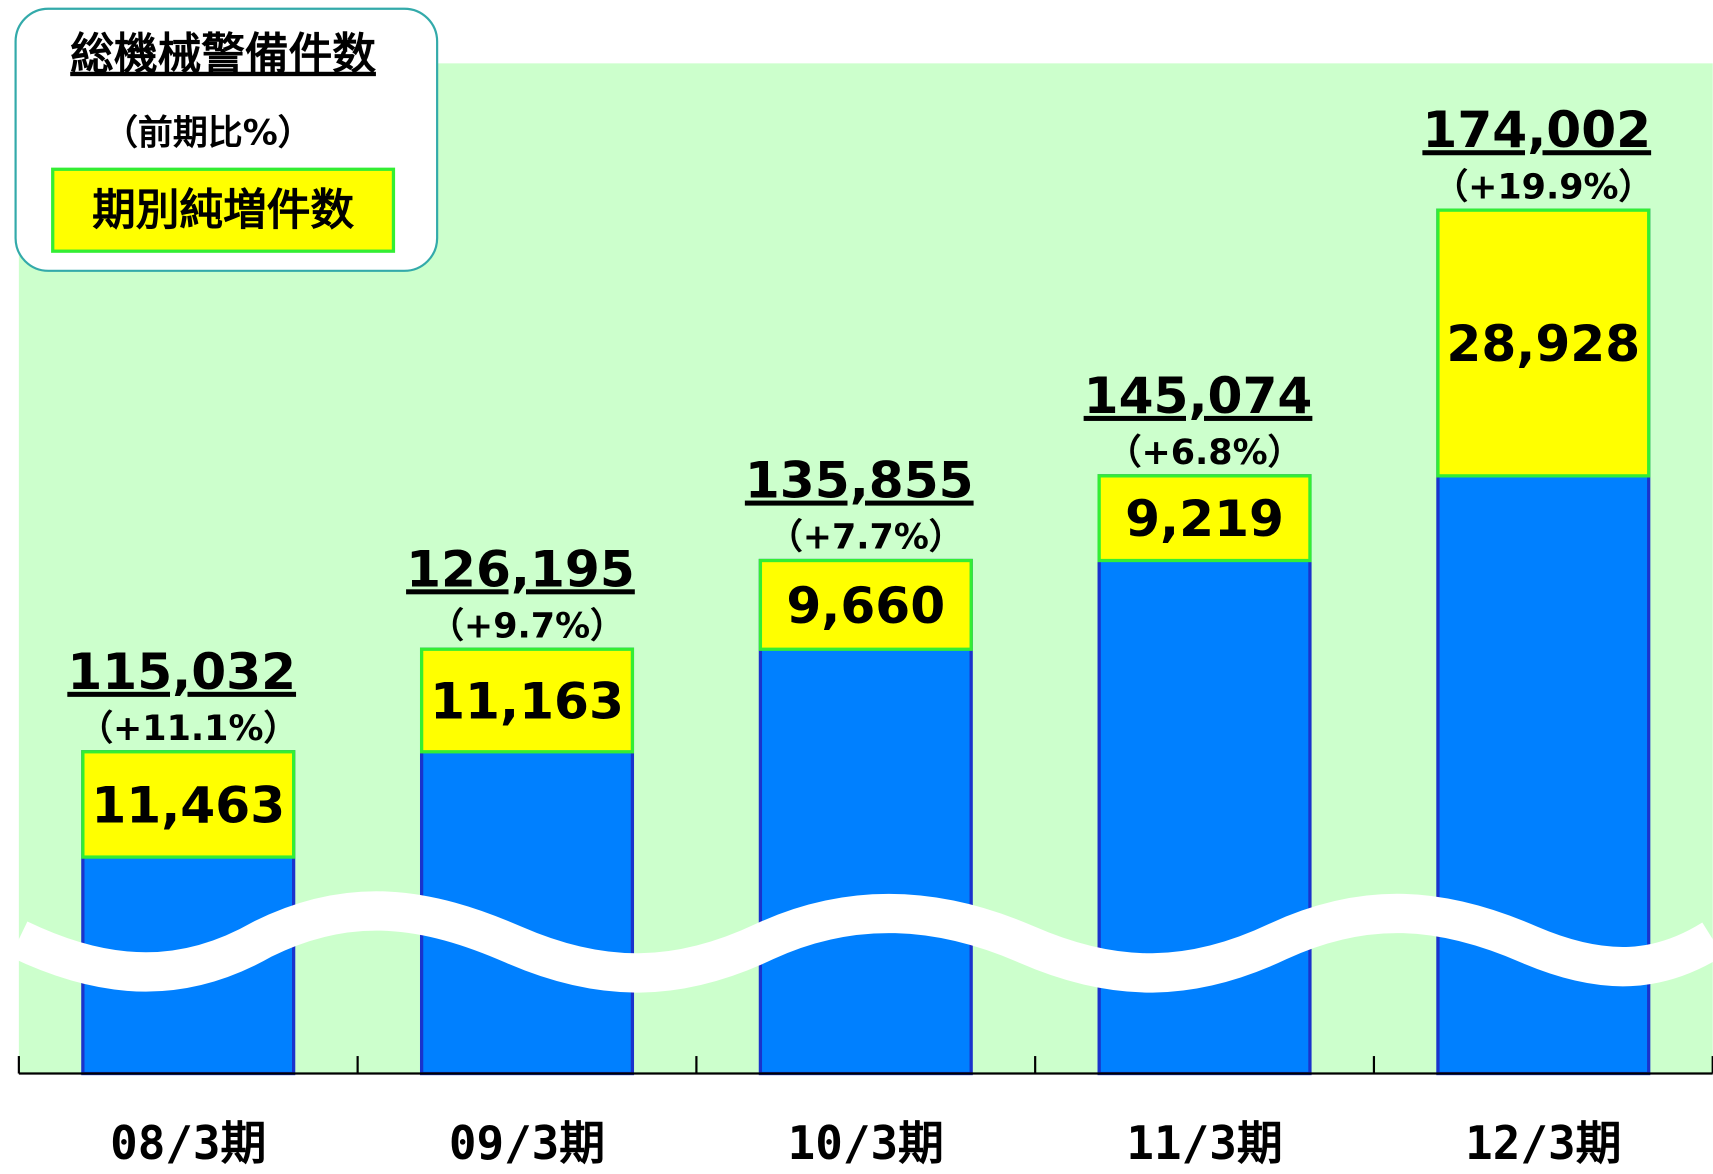  What do you see at coordinates (188, 1143) in the screenshot?
I see `x-tick-label: 08/3期` at bounding box center [188, 1143].